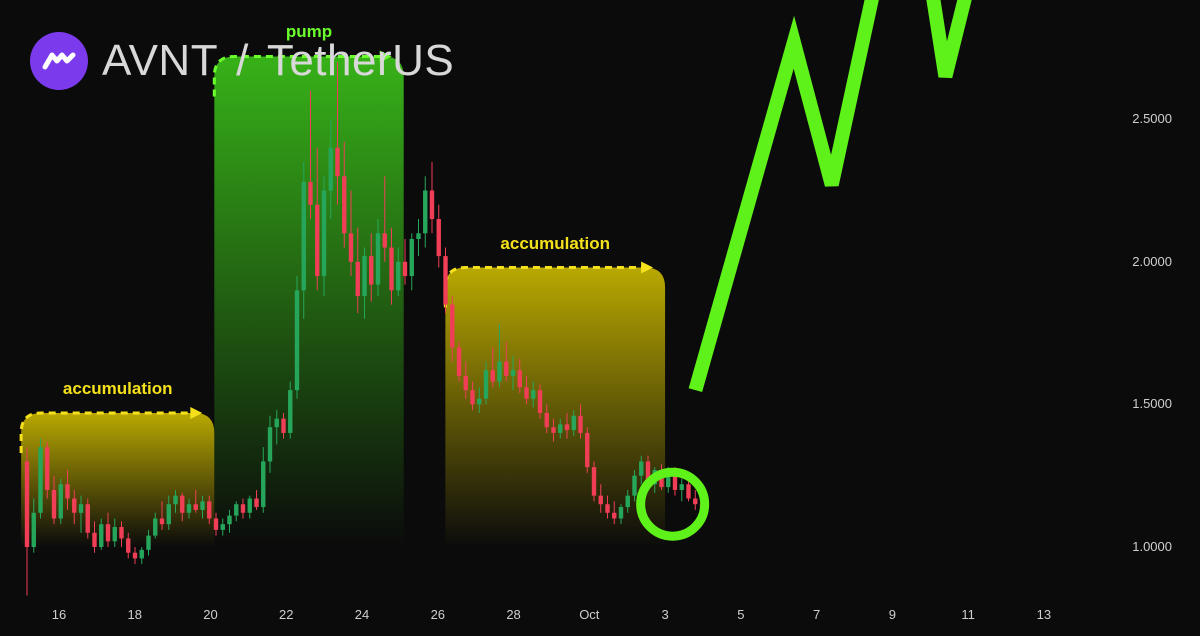  Describe the element at coordinates (513, 614) in the screenshot. I see `x-tick-label: 28` at that location.